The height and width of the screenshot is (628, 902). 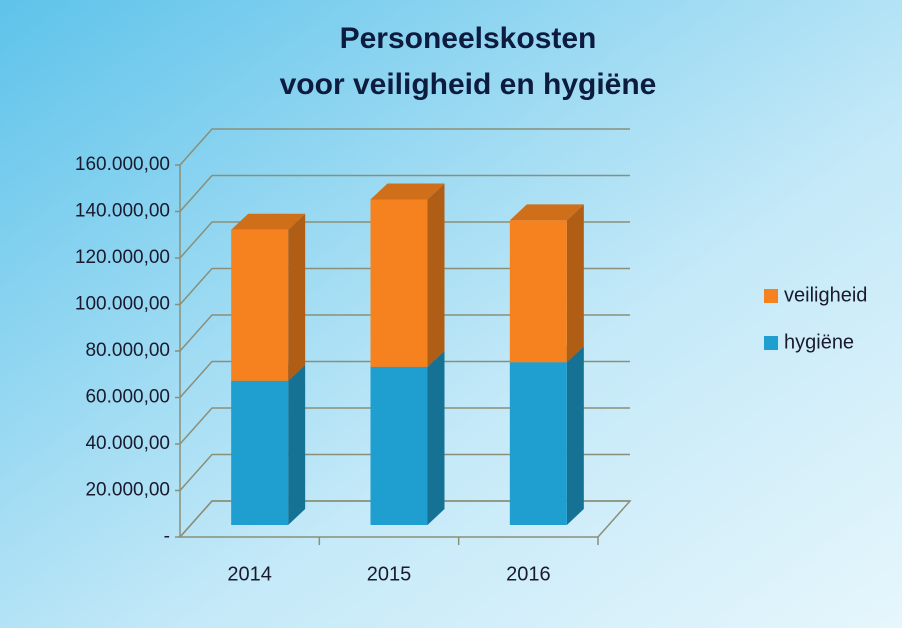 I want to click on y-tick-label: 80.000,00, so click(x=127, y=350).